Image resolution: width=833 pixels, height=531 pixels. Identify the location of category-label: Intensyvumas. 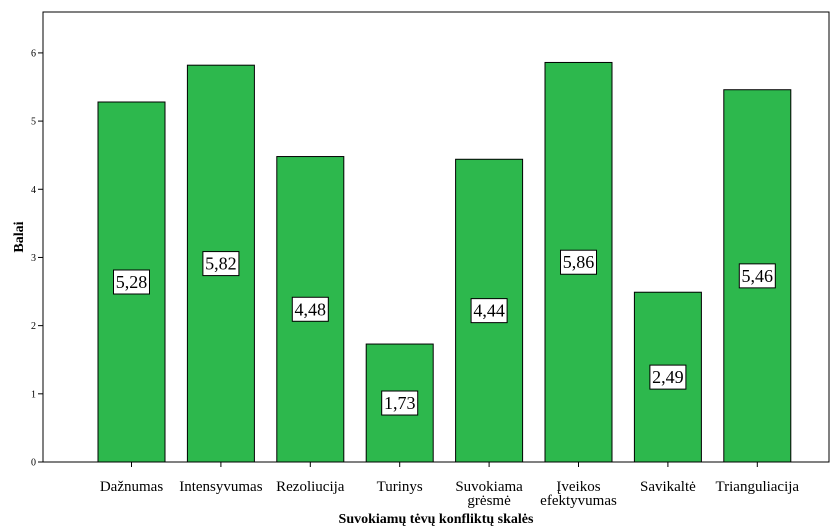
(220, 487).